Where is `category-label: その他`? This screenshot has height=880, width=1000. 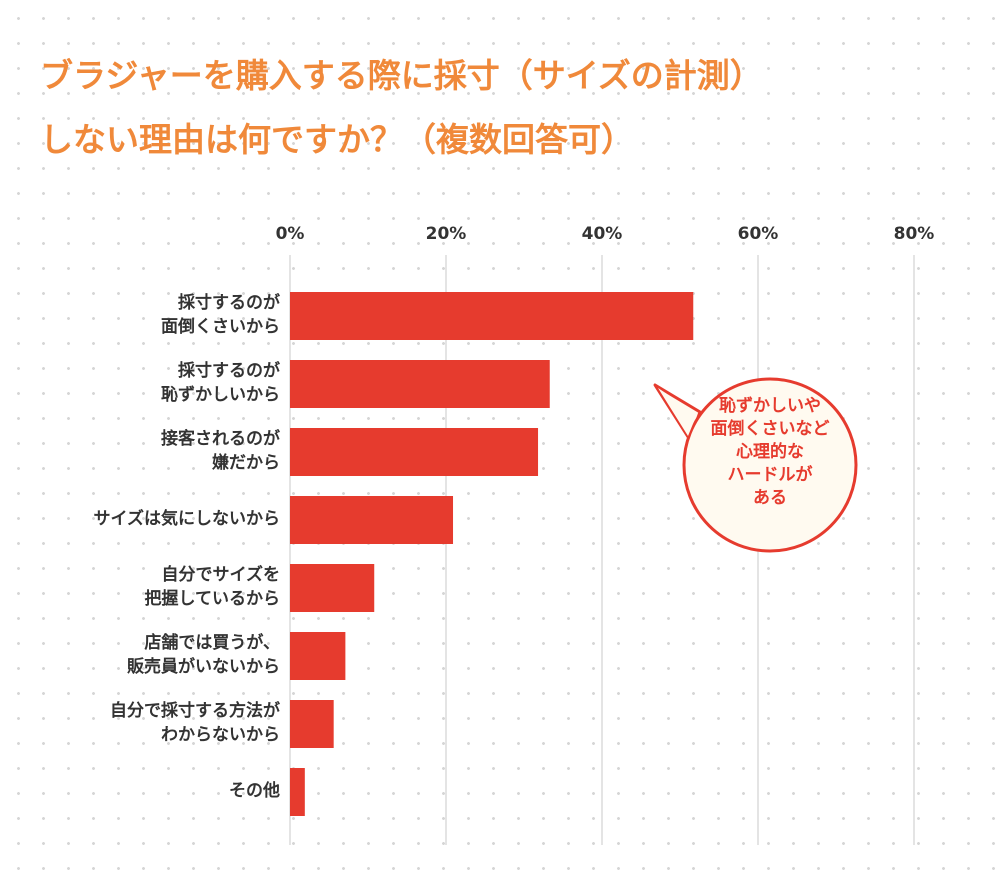
category-label: その他 is located at coordinates (254, 791).